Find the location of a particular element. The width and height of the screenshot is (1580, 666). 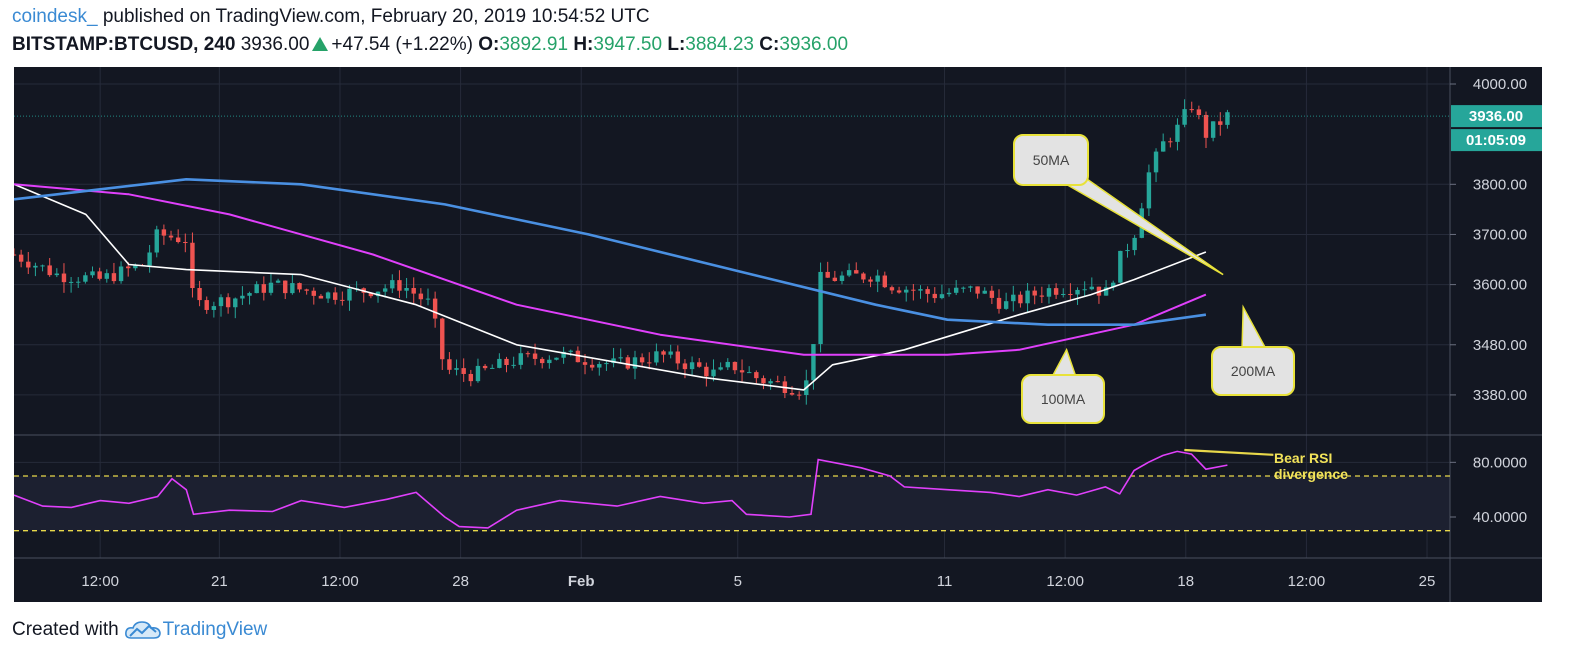

rsi-line is located at coordinates (620, 489).